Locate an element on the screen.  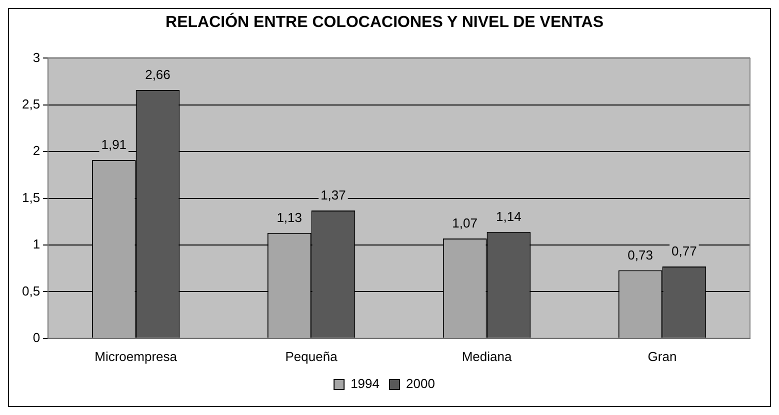
data-label: 1,37 is located at coordinates (333, 195).